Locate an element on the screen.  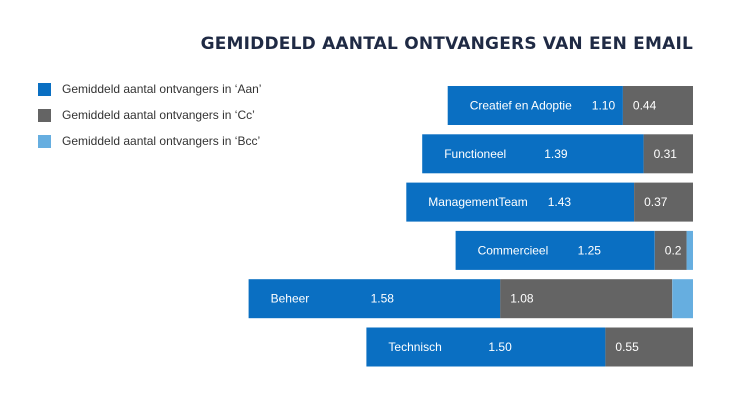
value-label-aan-creatief-en-adoptie: 1.10 is located at coordinates (604, 106).